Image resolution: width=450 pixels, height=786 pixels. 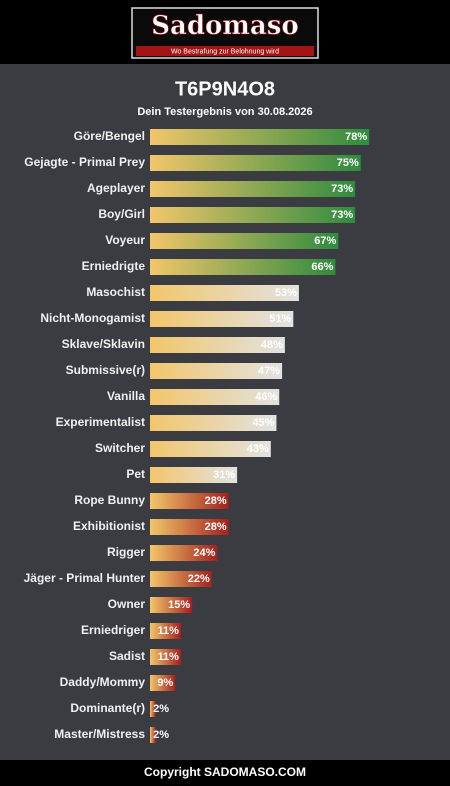 I want to click on category-label: Nicht-Monogamist, so click(x=92, y=318).